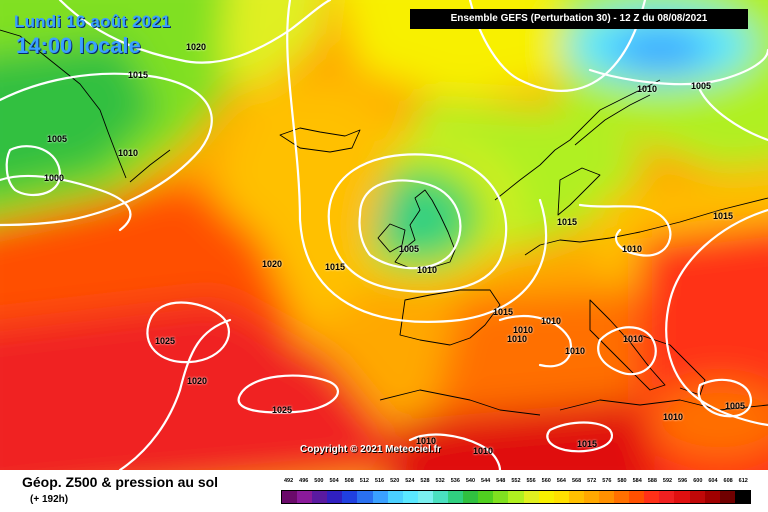 The image size is (768, 512). I want to click on legend-value: 500, so click(319, 481).